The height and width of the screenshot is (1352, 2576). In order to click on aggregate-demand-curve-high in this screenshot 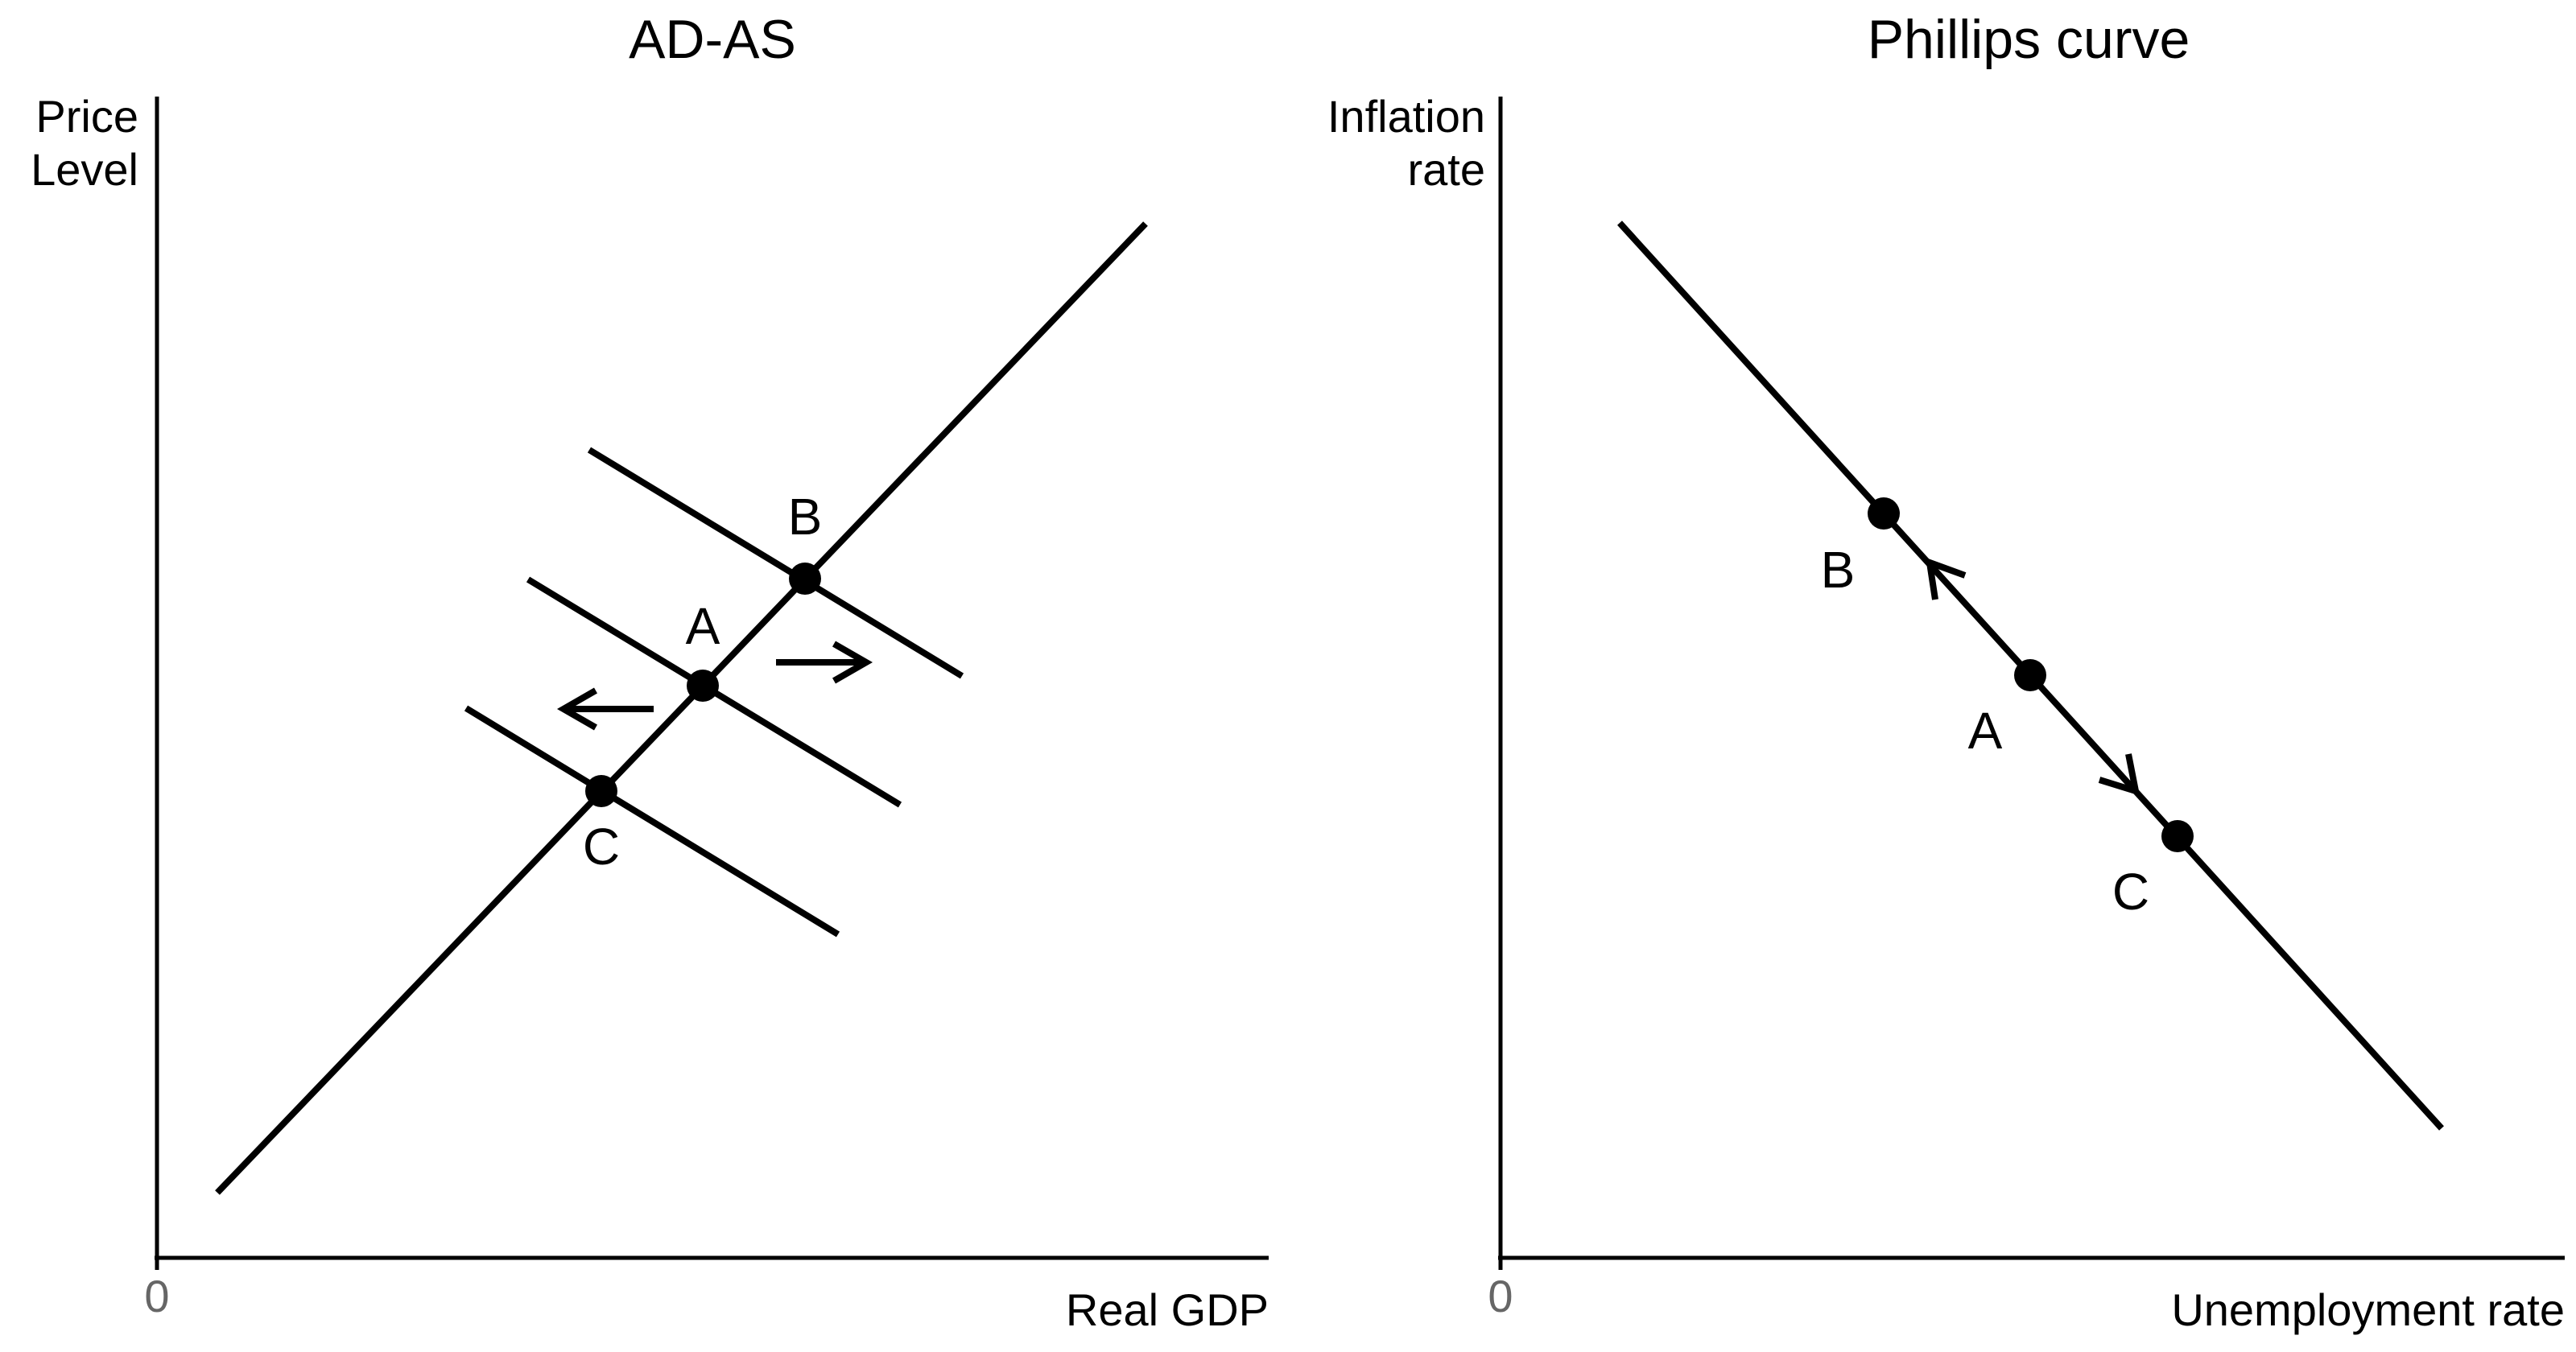, I will do `click(775, 563)`.